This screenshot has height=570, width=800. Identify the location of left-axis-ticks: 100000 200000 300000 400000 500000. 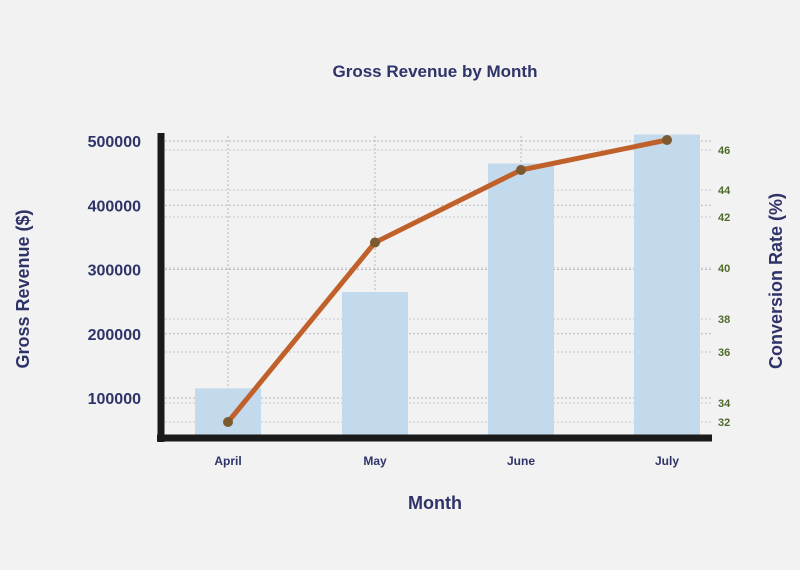
(114, 271).